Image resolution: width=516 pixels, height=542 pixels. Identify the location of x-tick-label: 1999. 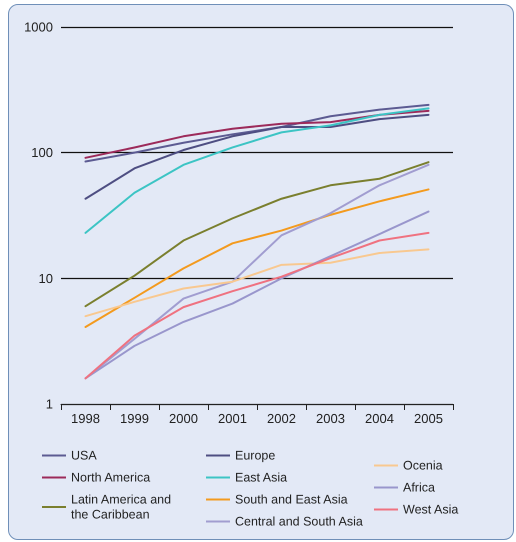
(134, 418).